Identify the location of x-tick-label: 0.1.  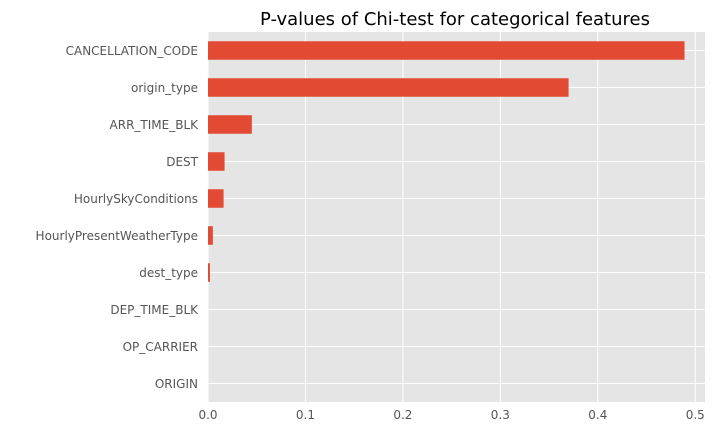
(305, 415).